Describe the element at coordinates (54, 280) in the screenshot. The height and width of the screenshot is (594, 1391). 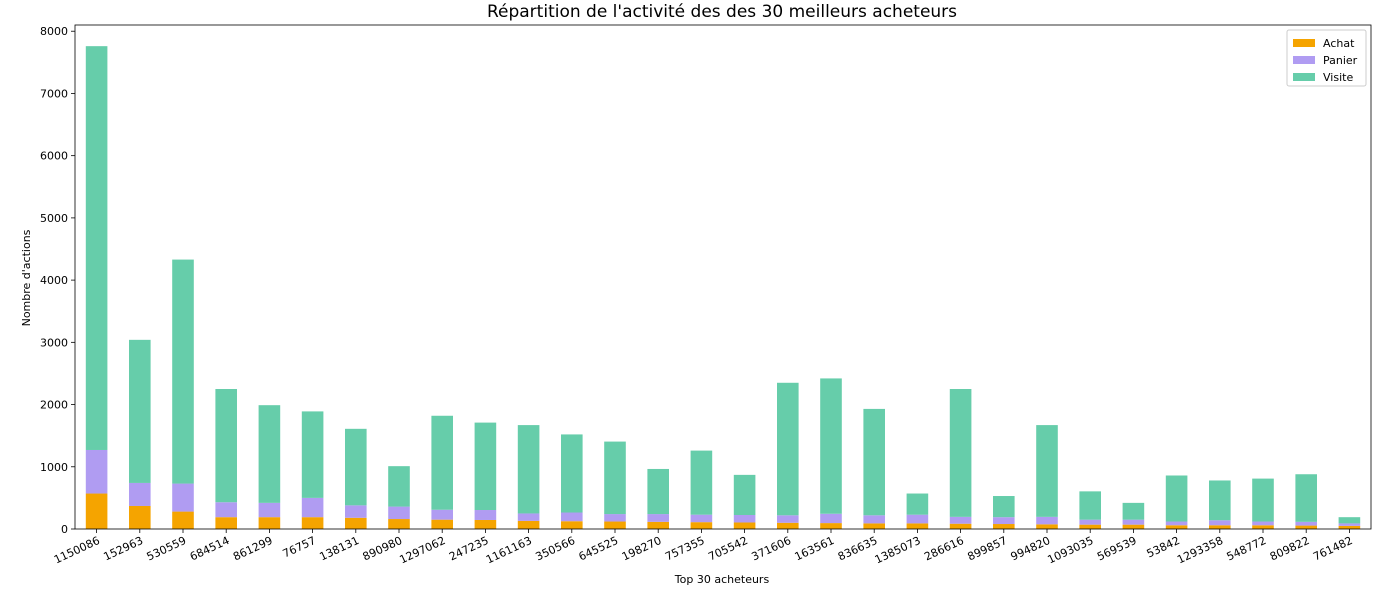
I see `y-tick-label: 4000` at that location.